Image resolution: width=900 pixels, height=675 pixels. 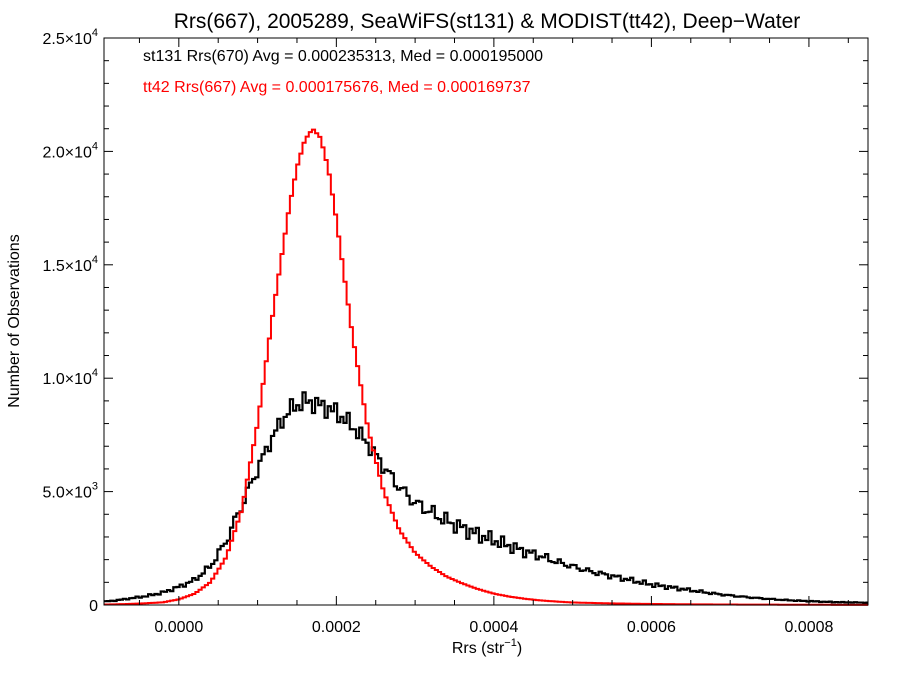 I want to click on y-tick-label: 5.0×10³, so click(x=70, y=491).